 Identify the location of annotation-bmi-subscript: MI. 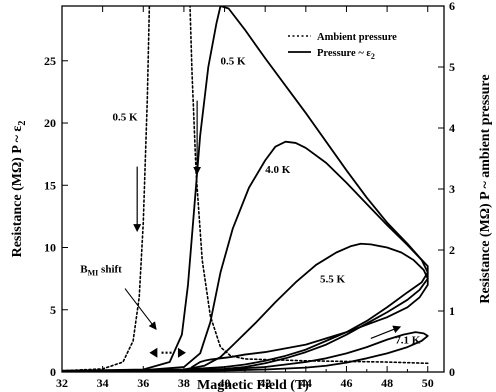
(93, 272).